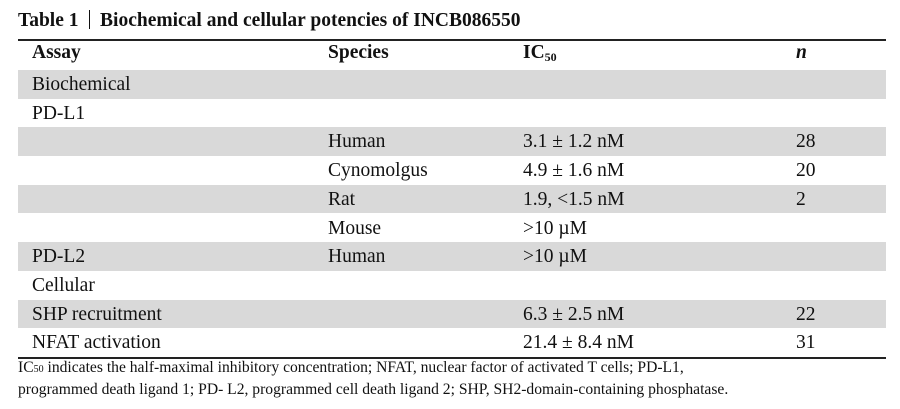 This screenshot has width=900, height=409. Describe the element at coordinates (26, 367) in the screenshot. I see `footnote-abbr: IC` at that location.